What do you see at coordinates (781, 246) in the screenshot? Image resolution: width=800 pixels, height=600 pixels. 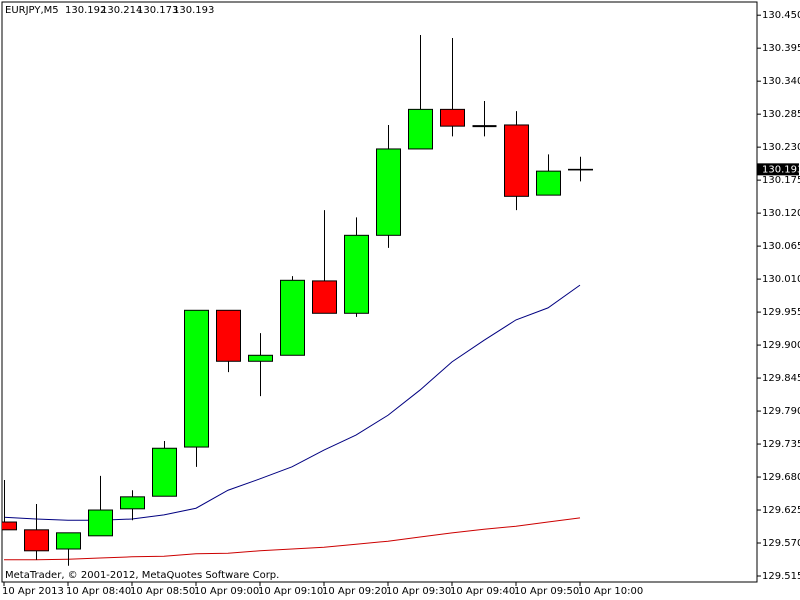 I see `y-tick-label: 130.065` at bounding box center [781, 246].